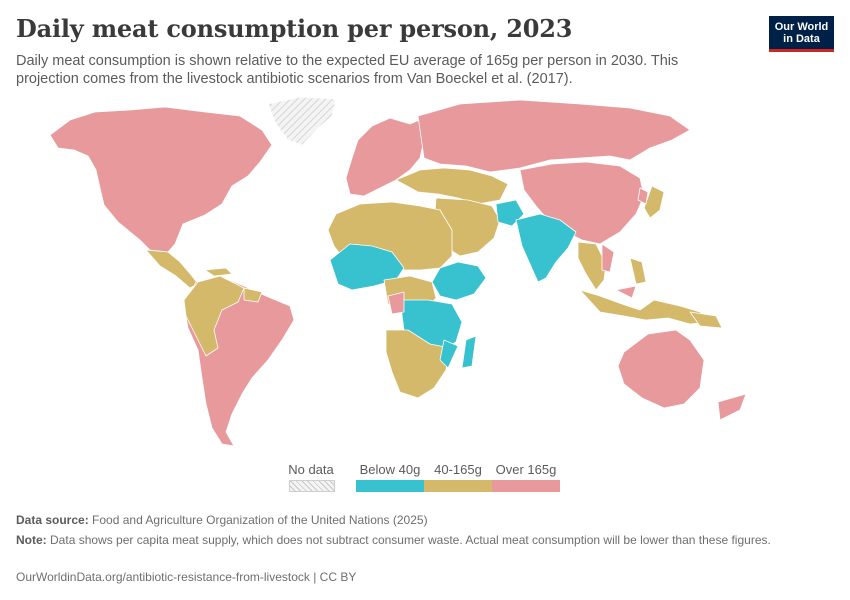 Image resolution: width=850 pixels, height=600 pixels. What do you see at coordinates (626, 292) in the screenshot?
I see `malaysia-region` at bounding box center [626, 292].